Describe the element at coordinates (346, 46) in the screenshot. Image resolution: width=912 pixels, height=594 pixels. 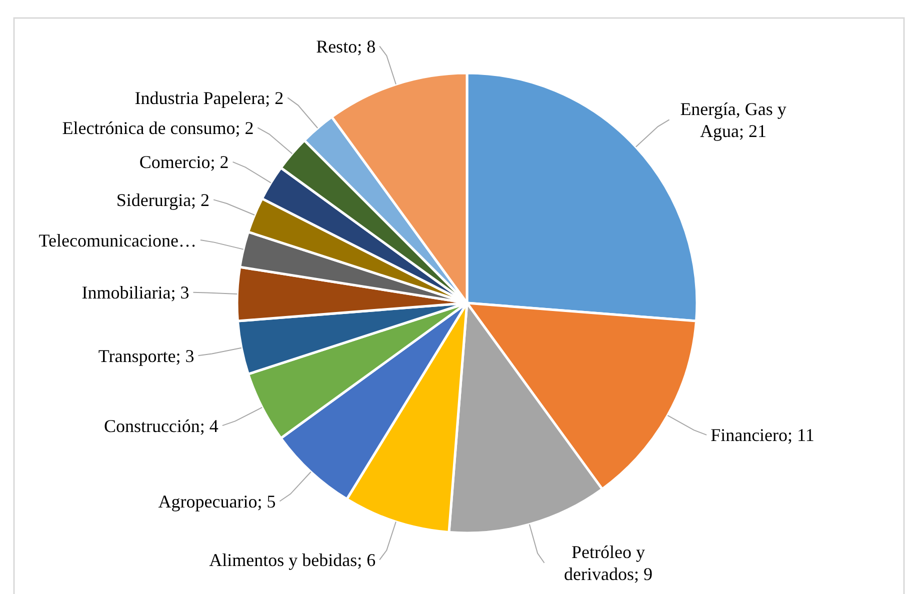
I see `slice-label: Resto; 8` at that location.